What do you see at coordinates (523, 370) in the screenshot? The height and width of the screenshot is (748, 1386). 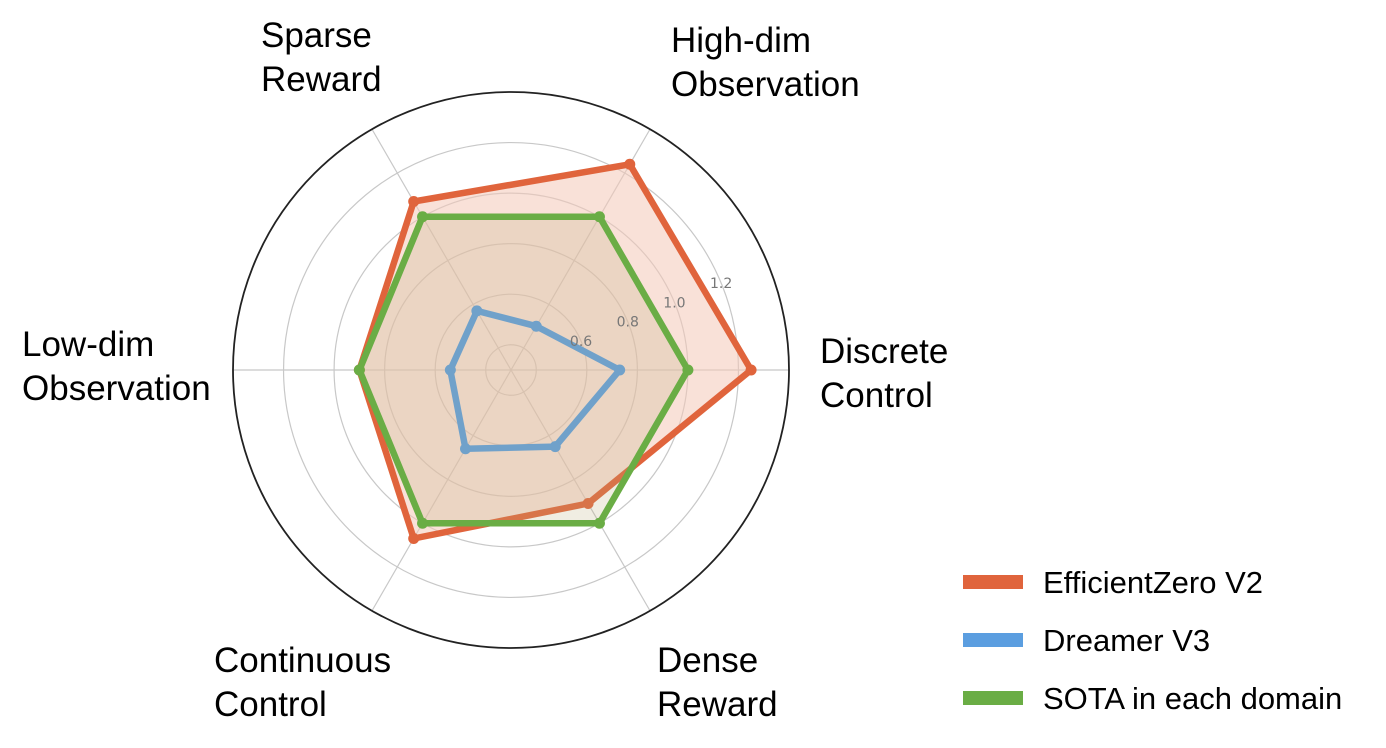 I see `series-area-sota` at bounding box center [523, 370].